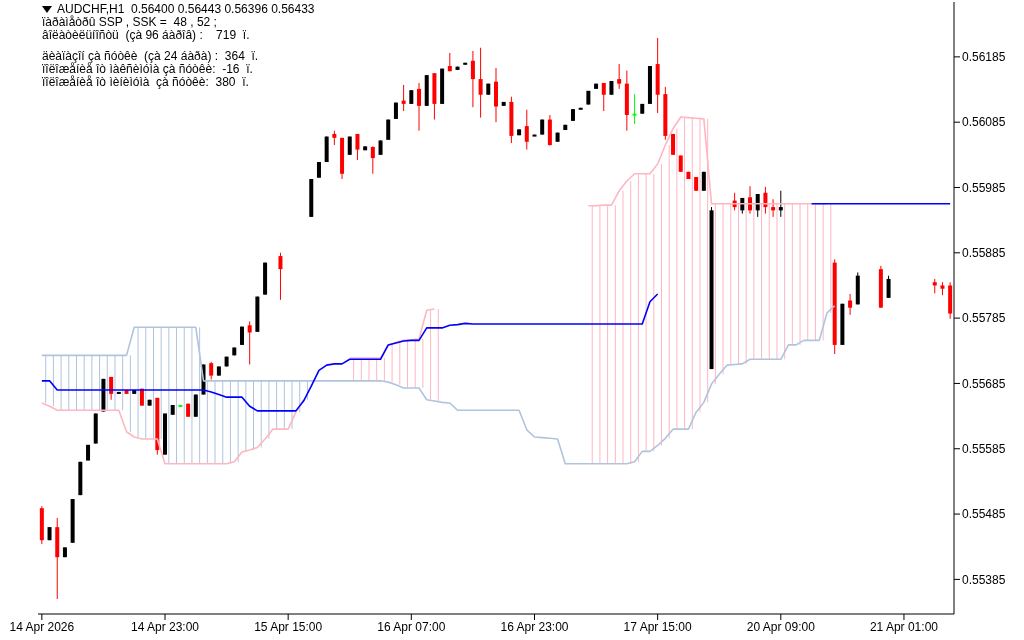 Image resolution: width=1024 pixels, height=640 pixels. What do you see at coordinates (146, 35) in the screenshot?
I see `annotation: âîëàòèëüíîñòü (çà 96 áàðîâ) : 719 ï.` at bounding box center [146, 35].